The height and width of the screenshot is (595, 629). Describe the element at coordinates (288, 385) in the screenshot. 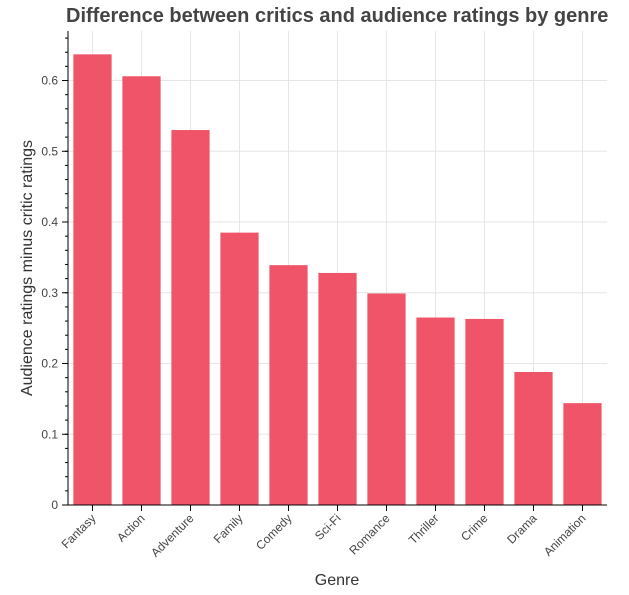

I see `bar-comedy` at that location.